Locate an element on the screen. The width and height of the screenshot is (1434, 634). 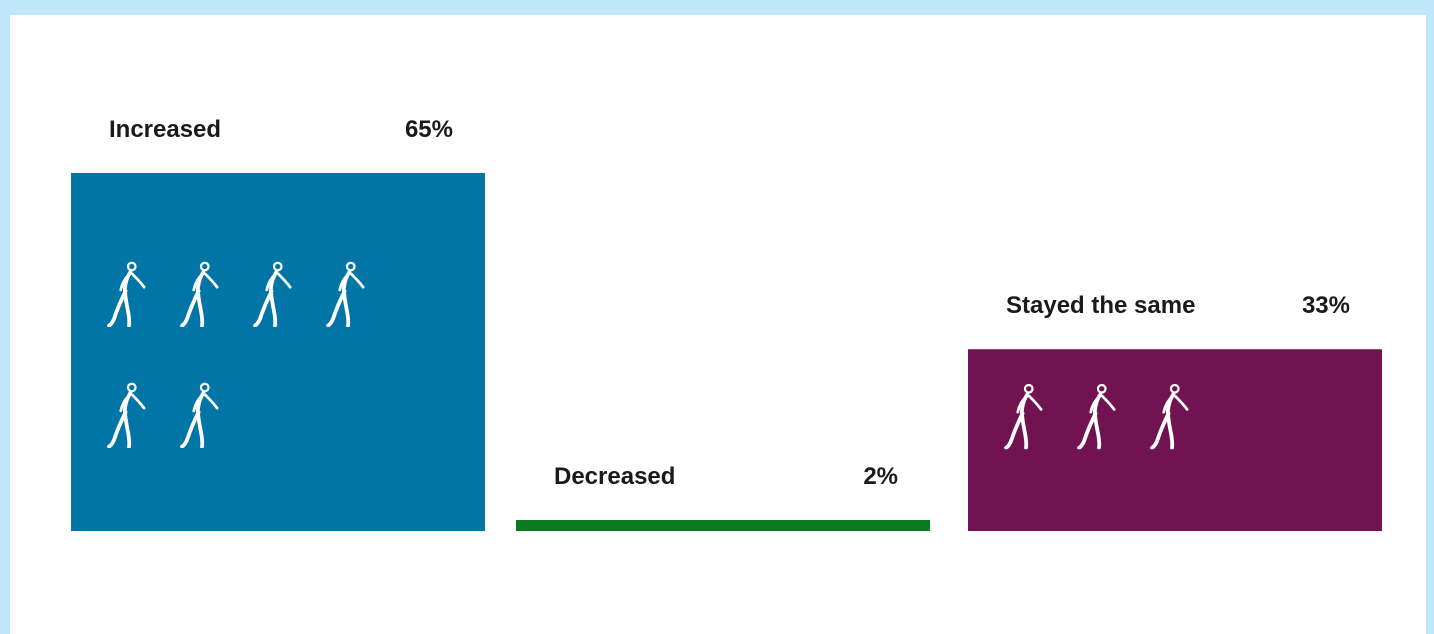
bar-group-stayed-the-same: Stayed the same 33% is located at coordinates (1175, 411).